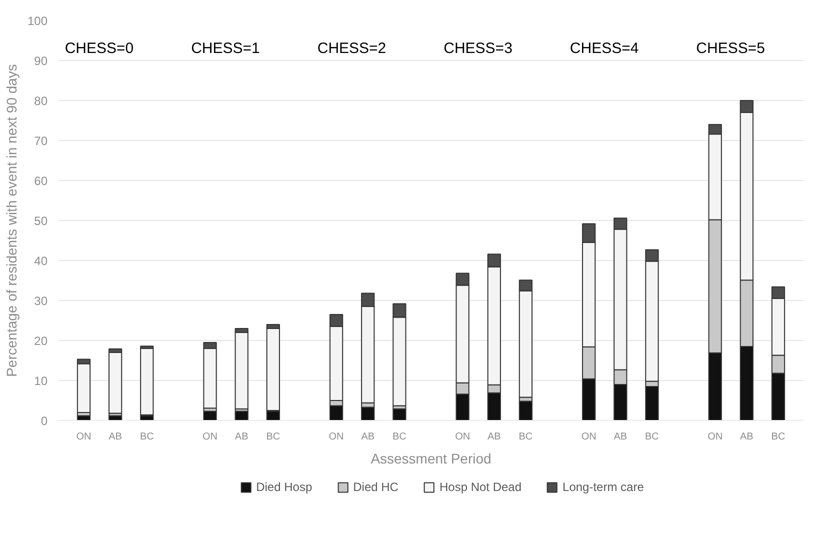 Image resolution: width=835 pixels, height=560 pixels. I want to click on x-axis-title: Assessment Period, so click(431, 458).